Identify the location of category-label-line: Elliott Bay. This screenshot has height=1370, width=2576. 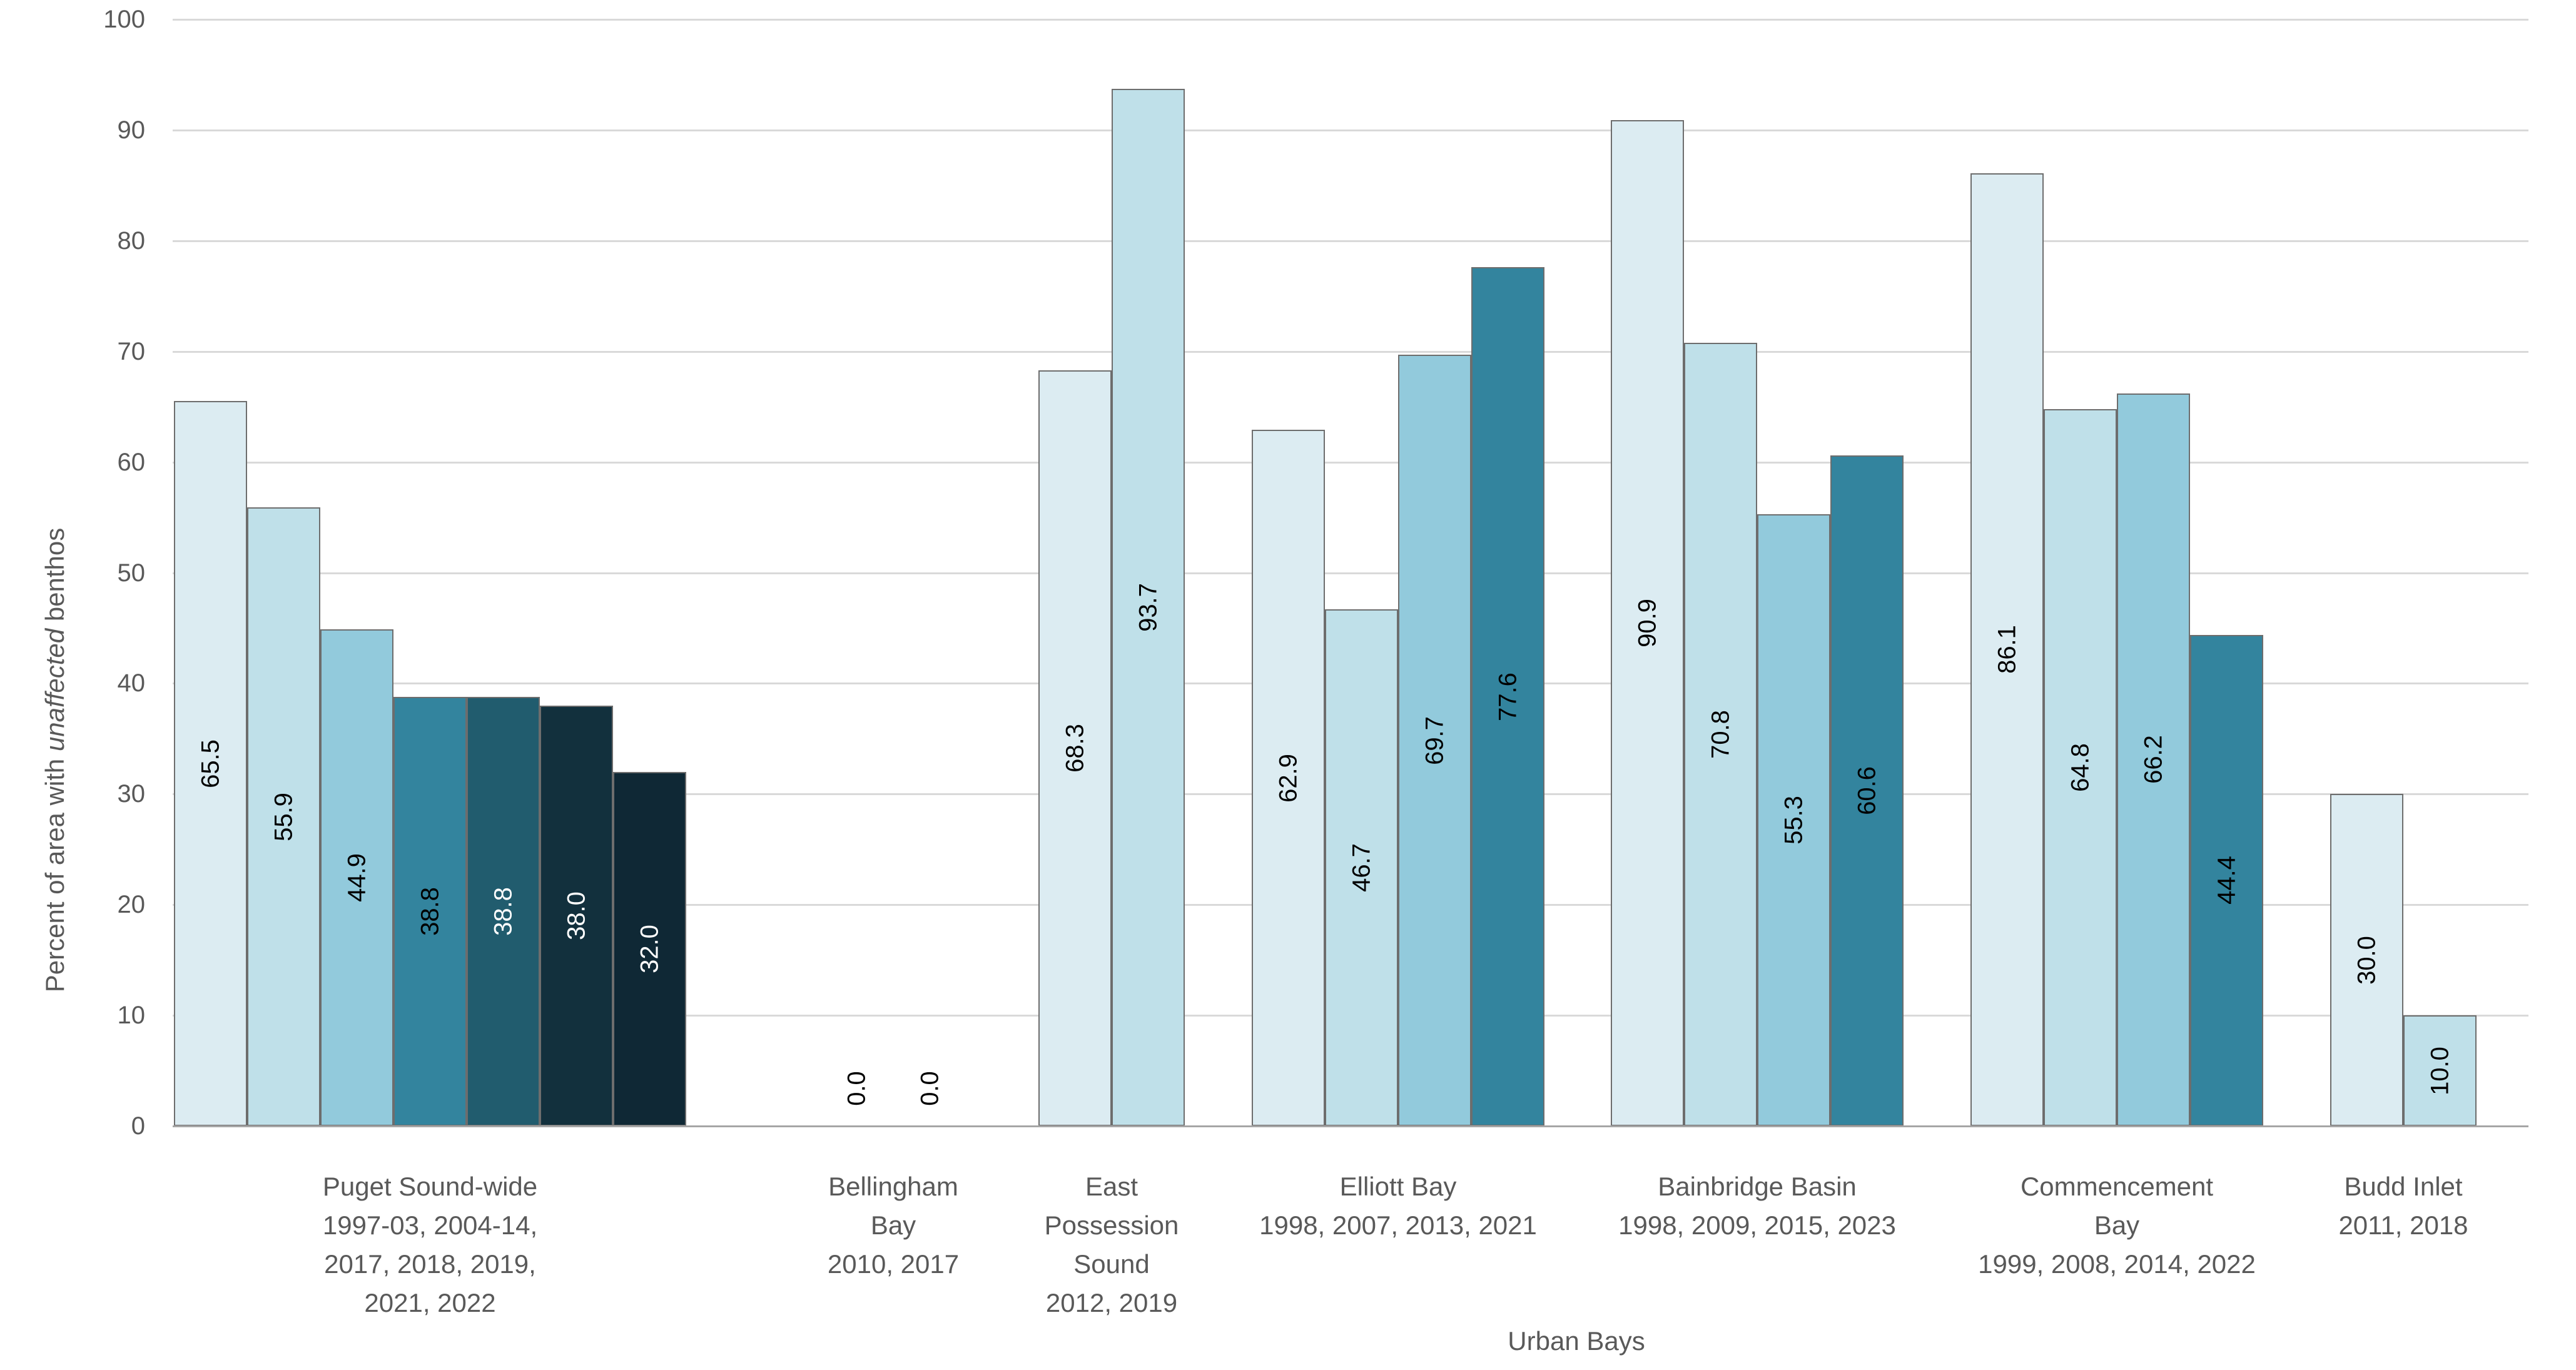
(1398, 1186).